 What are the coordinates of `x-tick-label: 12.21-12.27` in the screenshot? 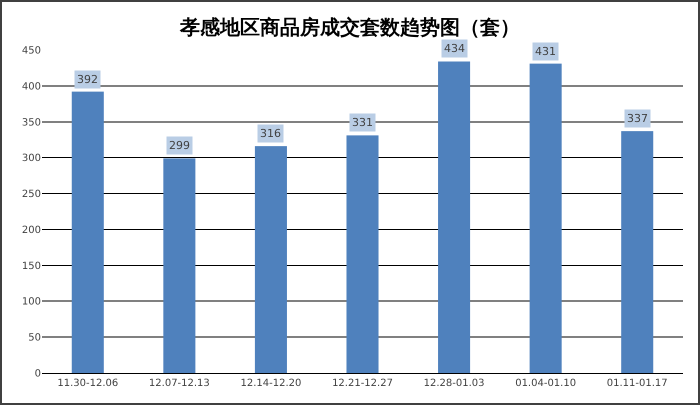 It's located at (362, 383).